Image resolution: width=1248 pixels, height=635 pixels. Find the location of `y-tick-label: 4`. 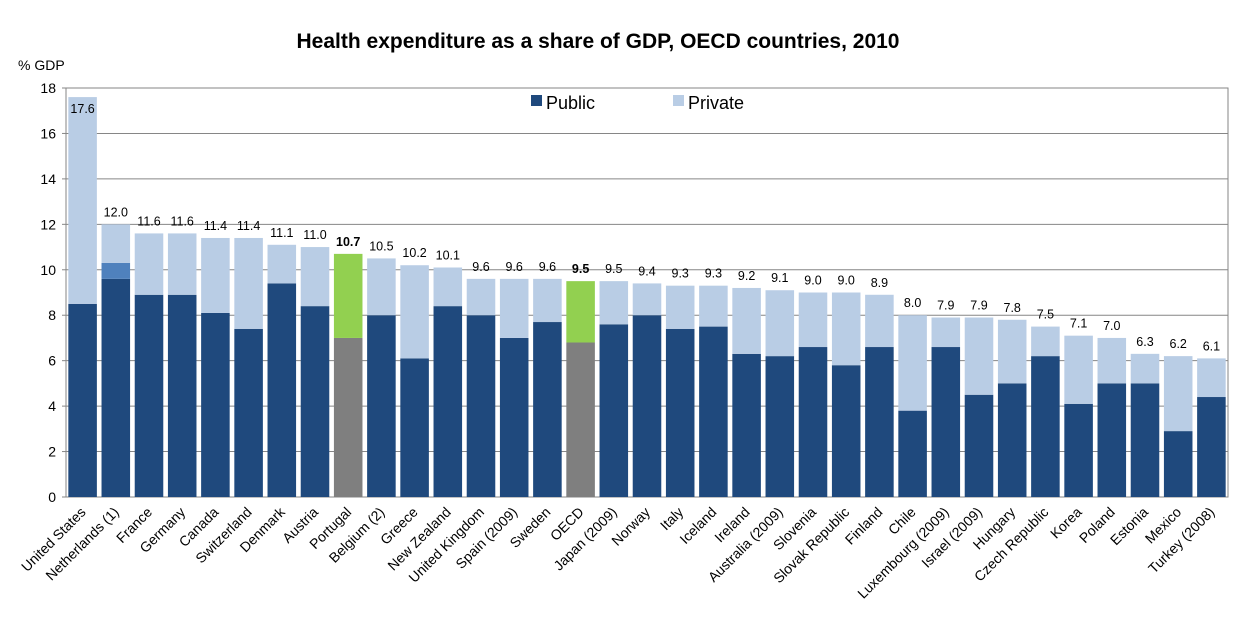

y-tick-label: 4 is located at coordinates (52, 406).